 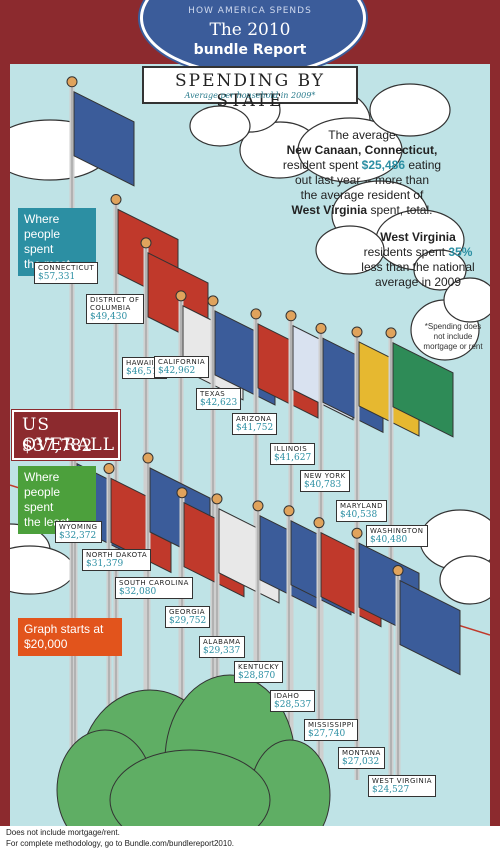 I want to click on footnote-line: not include, so click(x=453, y=336).